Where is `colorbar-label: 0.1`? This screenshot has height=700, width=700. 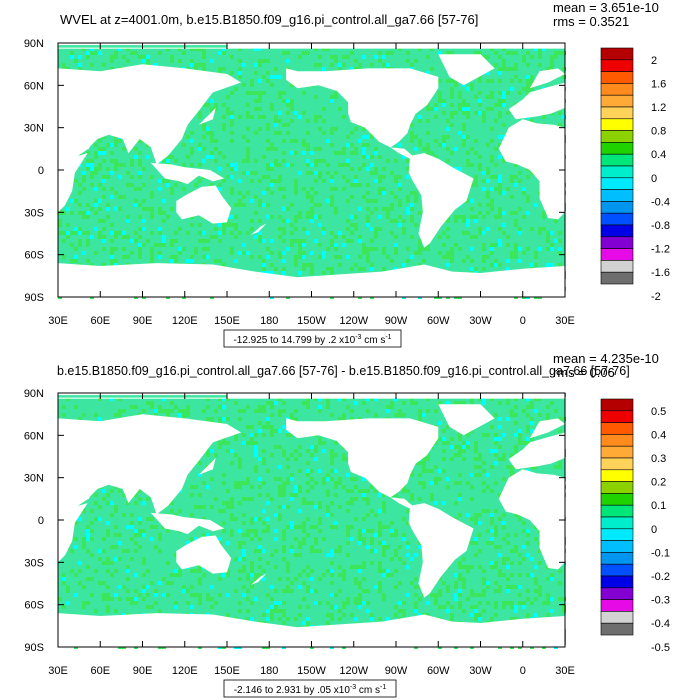 colorbar-label: 0.1 is located at coordinates (658, 506).